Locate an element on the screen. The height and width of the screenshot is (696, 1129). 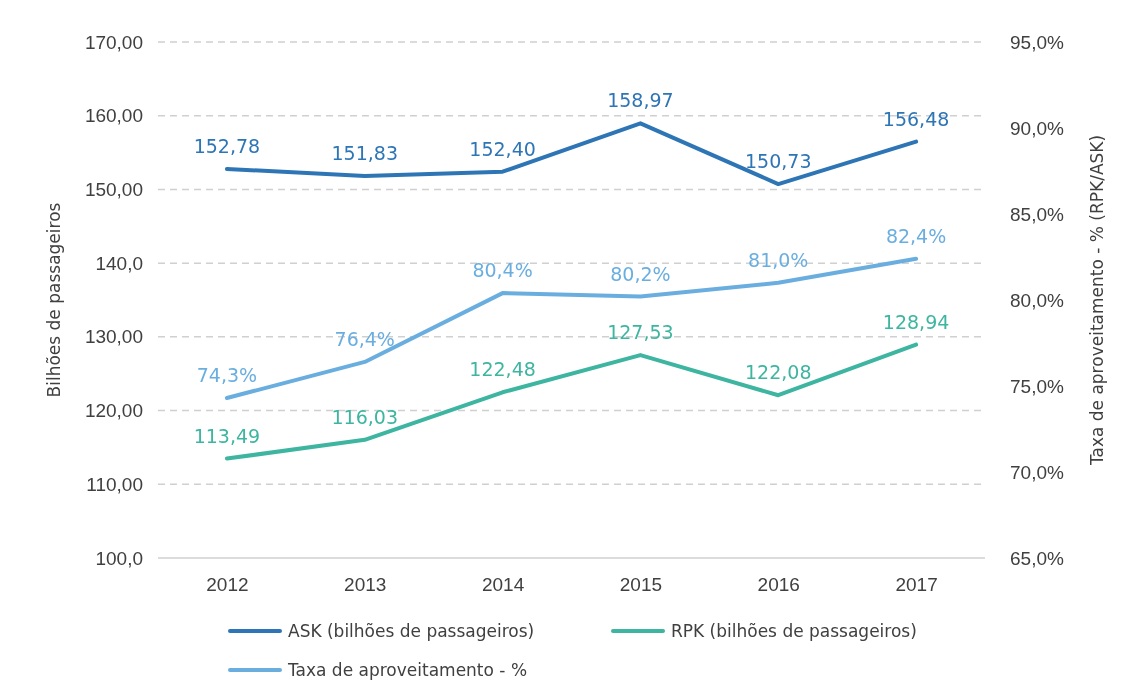
data-label: 80,2% is located at coordinates (640, 273).